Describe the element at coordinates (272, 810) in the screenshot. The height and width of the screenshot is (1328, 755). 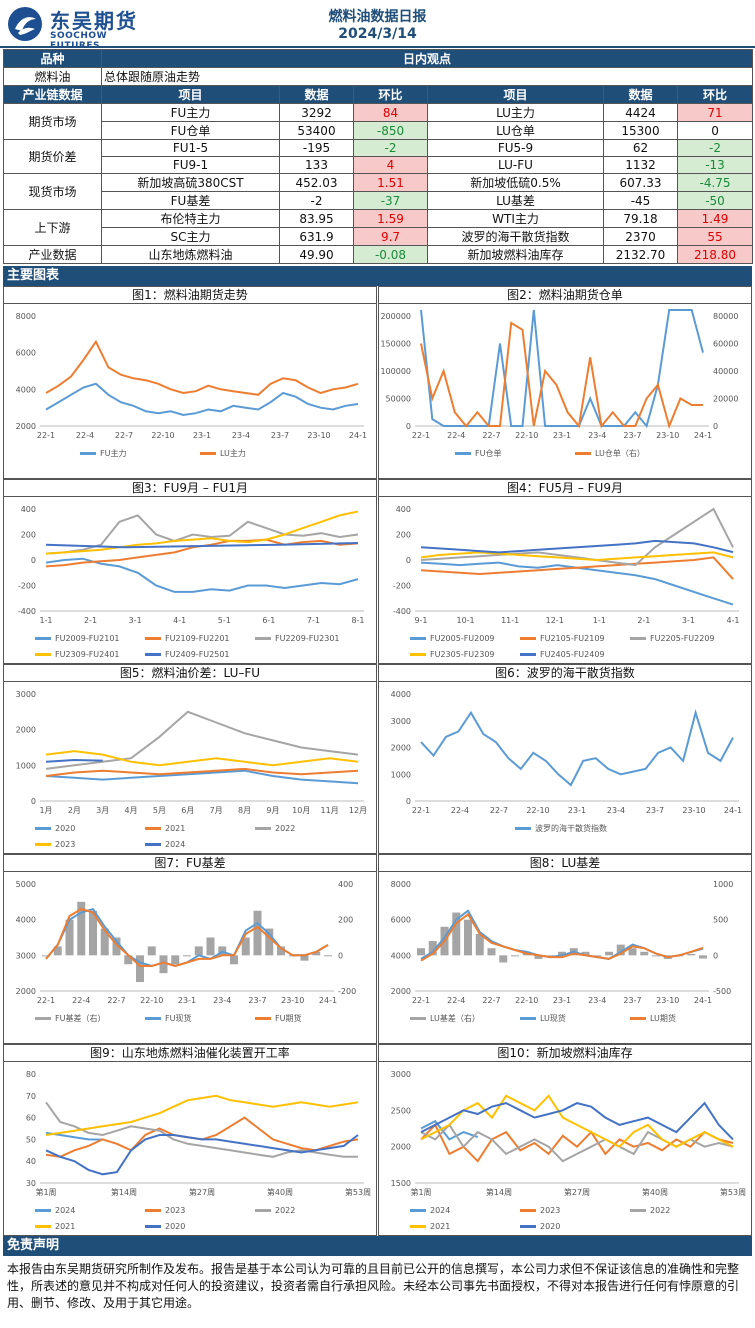
I see `x-tick-label: 9月` at that location.